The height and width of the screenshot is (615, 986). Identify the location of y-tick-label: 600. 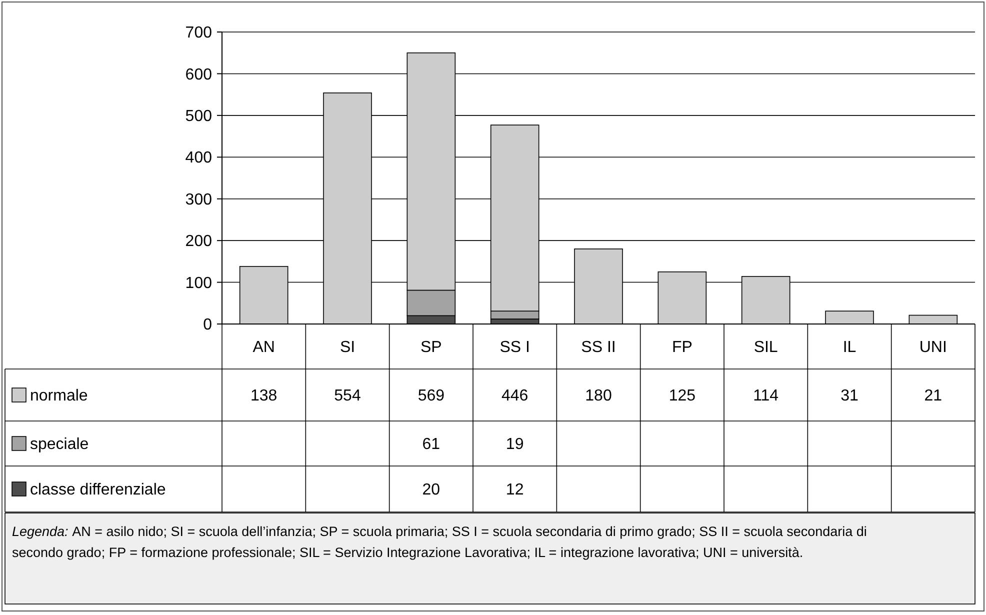
(198, 75).